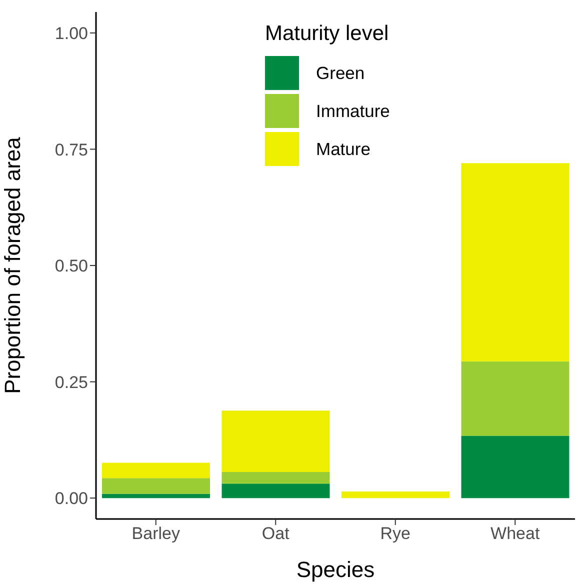  I want to click on x-axis-title: Species, so click(335, 569).